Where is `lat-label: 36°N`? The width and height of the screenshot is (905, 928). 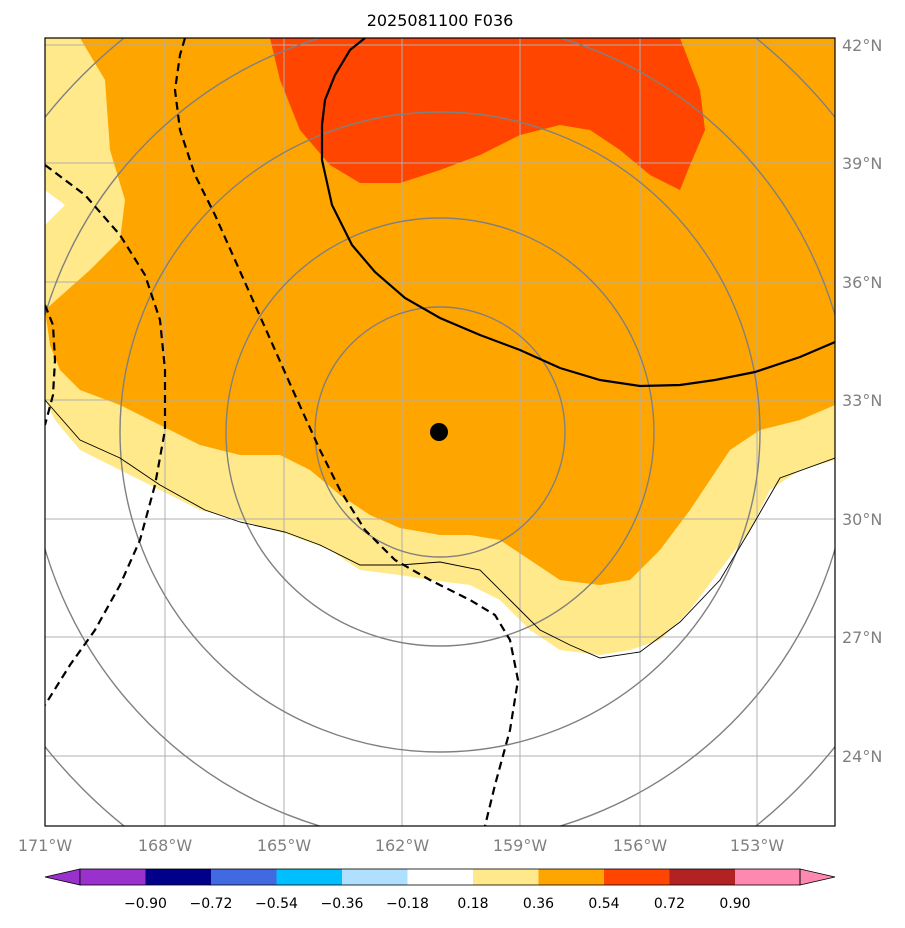
lat-label: 36°N is located at coordinates (862, 282).